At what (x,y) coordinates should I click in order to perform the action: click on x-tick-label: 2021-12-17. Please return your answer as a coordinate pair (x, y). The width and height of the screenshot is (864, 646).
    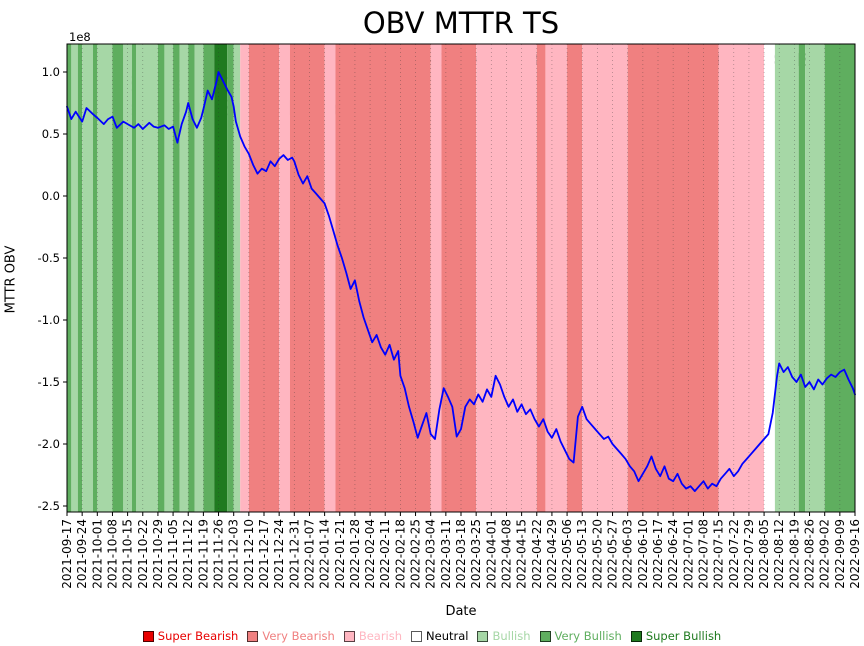
    Looking at the image, I should click on (264, 554).